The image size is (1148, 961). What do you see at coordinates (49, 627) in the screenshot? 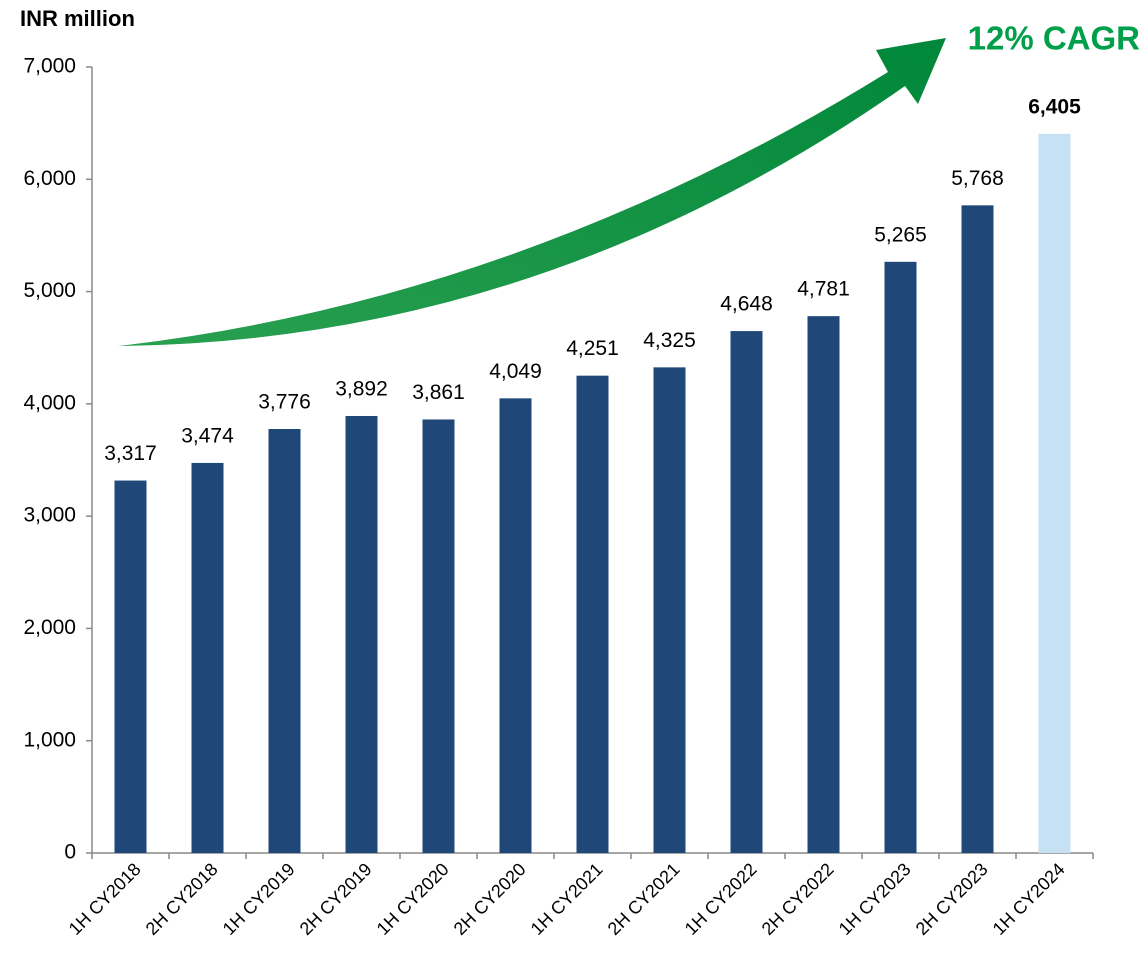
I see `y-tick-label: 2,000` at bounding box center [49, 627].